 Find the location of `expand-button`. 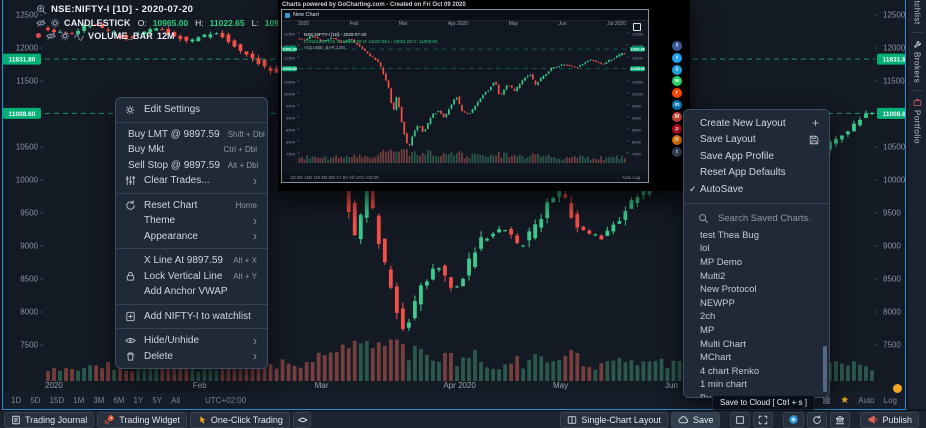

expand-button is located at coordinates (763, 419).